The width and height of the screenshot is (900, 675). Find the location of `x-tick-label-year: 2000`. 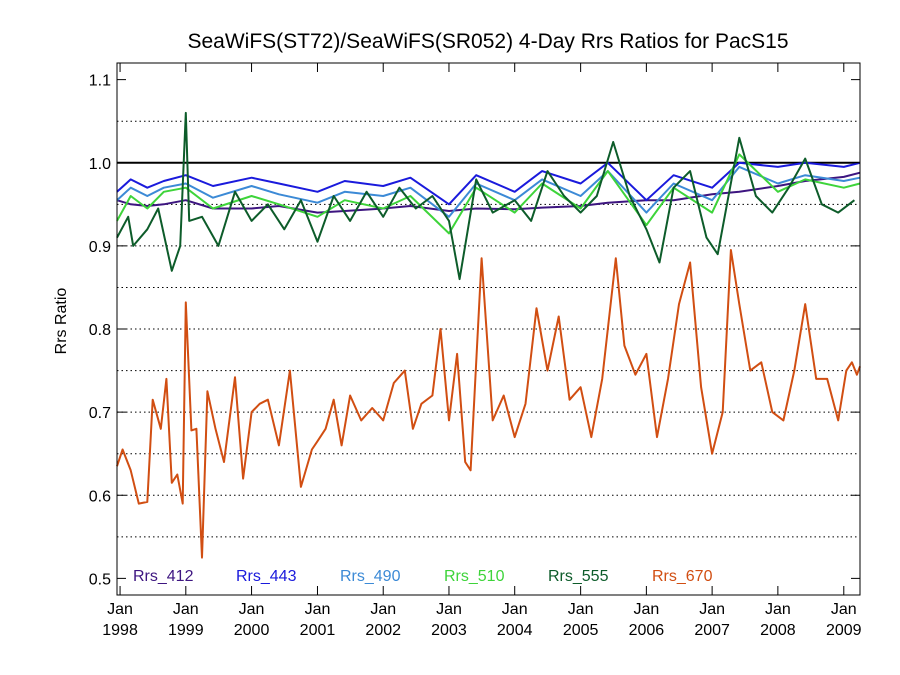

x-tick-label-year: 2000 is located at coordinates (252, 630).